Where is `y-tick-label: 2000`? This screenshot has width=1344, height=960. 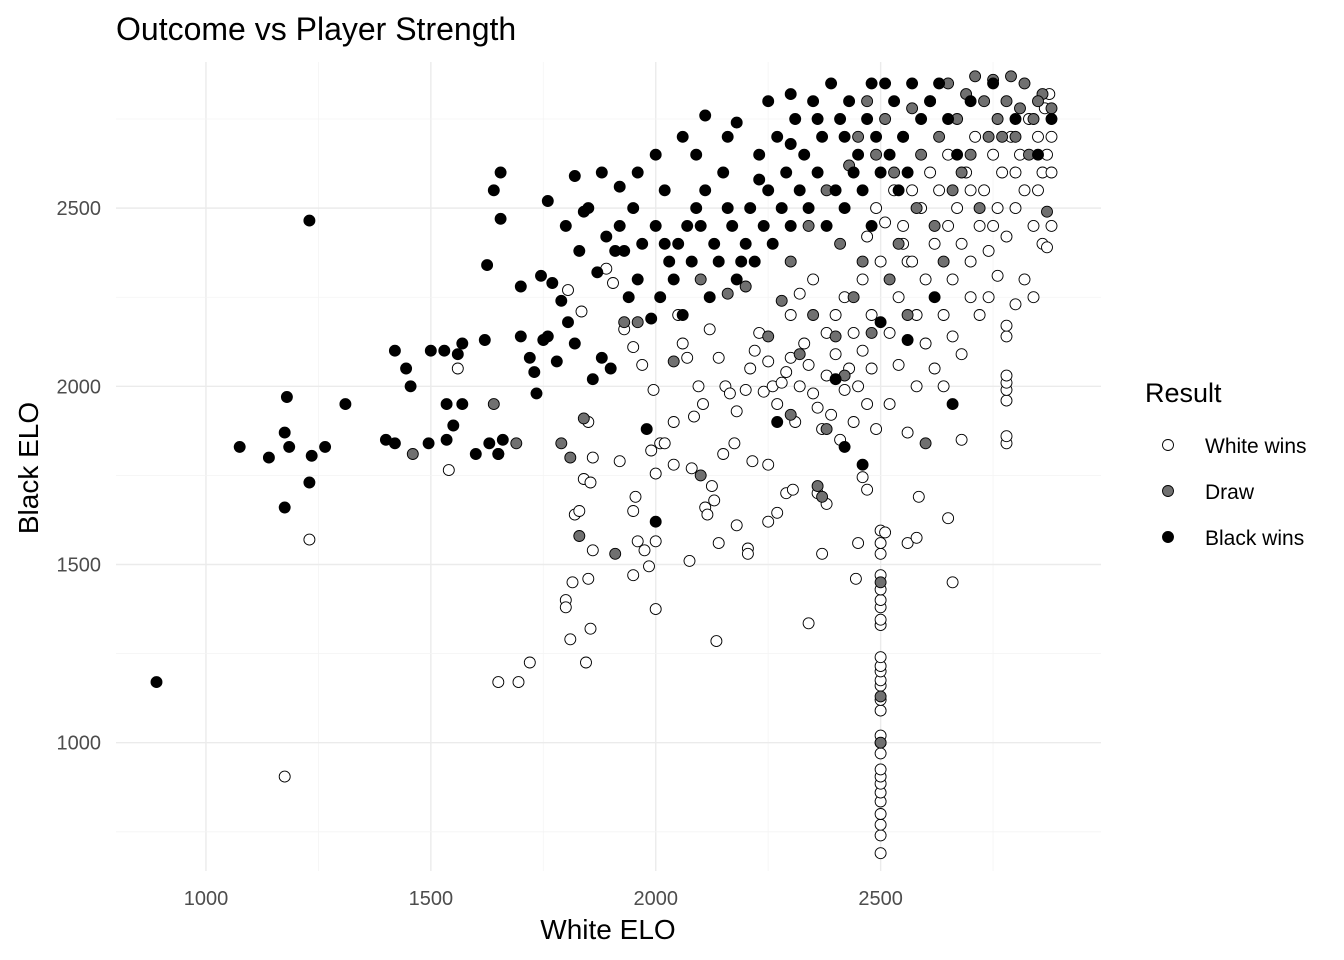 y-tick-label: 2000 is located at coordinates (79, 387).